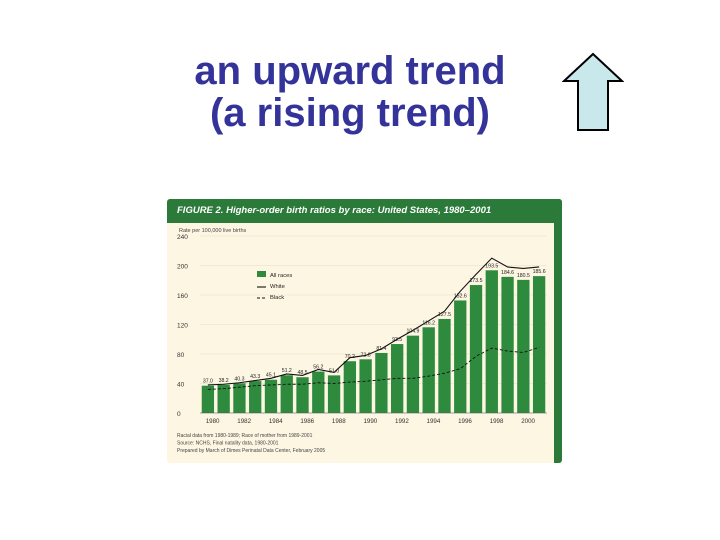 This screenshot has height=540, width=720. I want to click on data-label: 193.5, so click(491, 266).